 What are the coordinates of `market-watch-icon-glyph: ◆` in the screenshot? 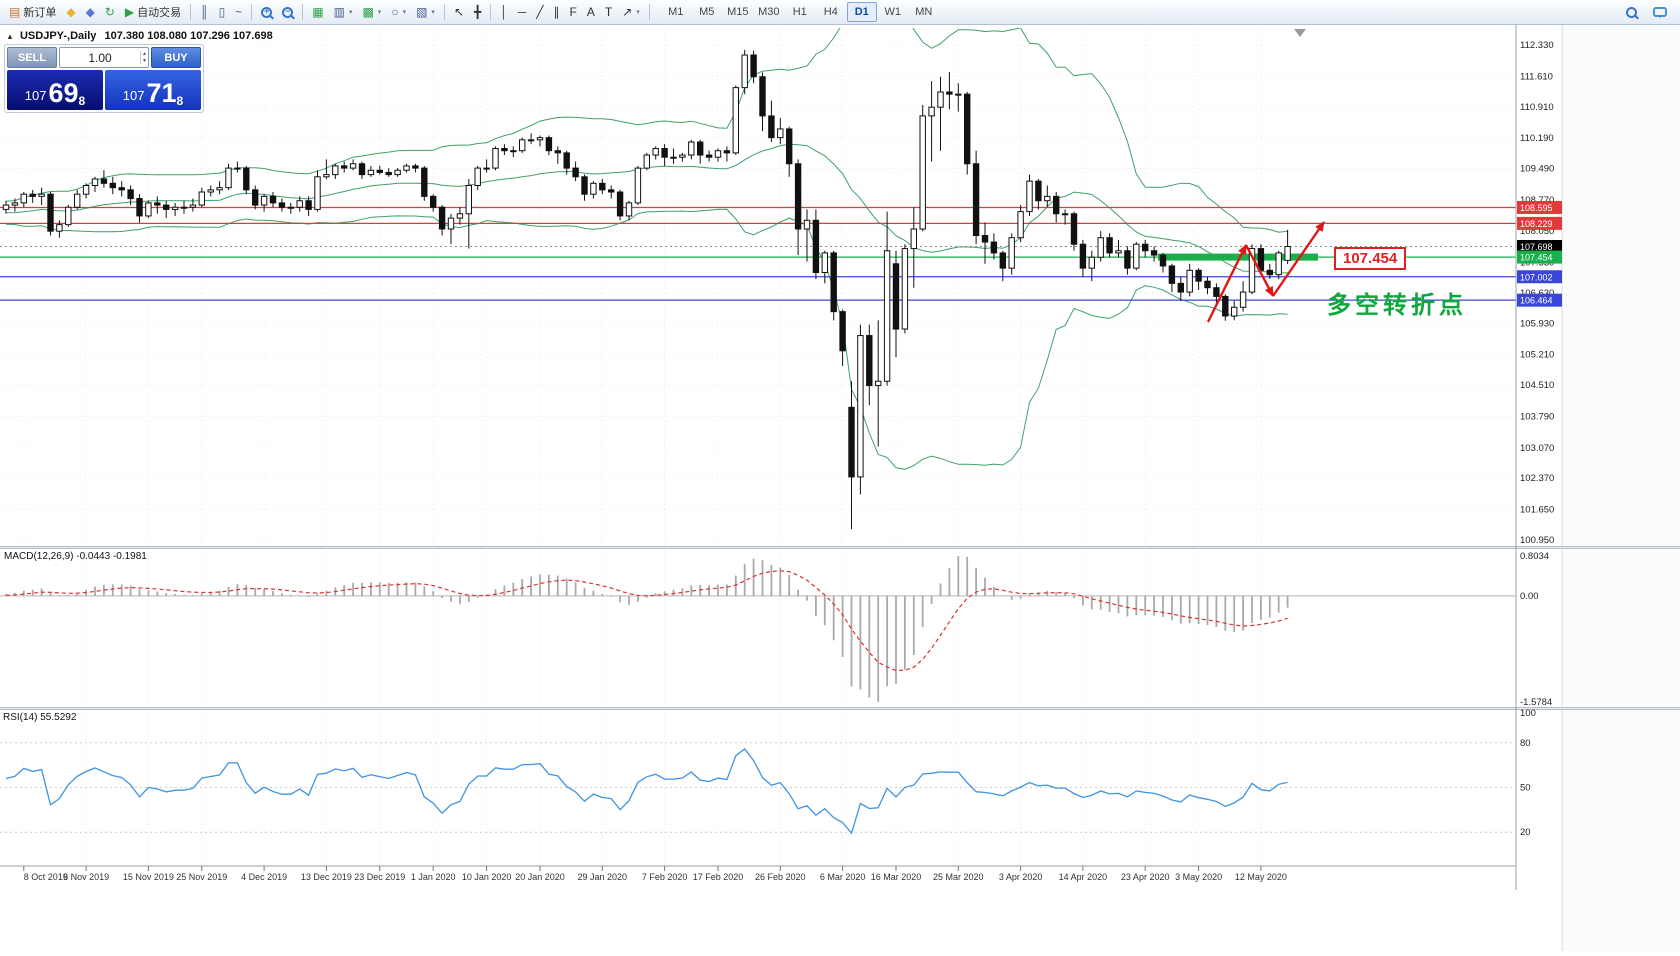 It's located at (90, 12).